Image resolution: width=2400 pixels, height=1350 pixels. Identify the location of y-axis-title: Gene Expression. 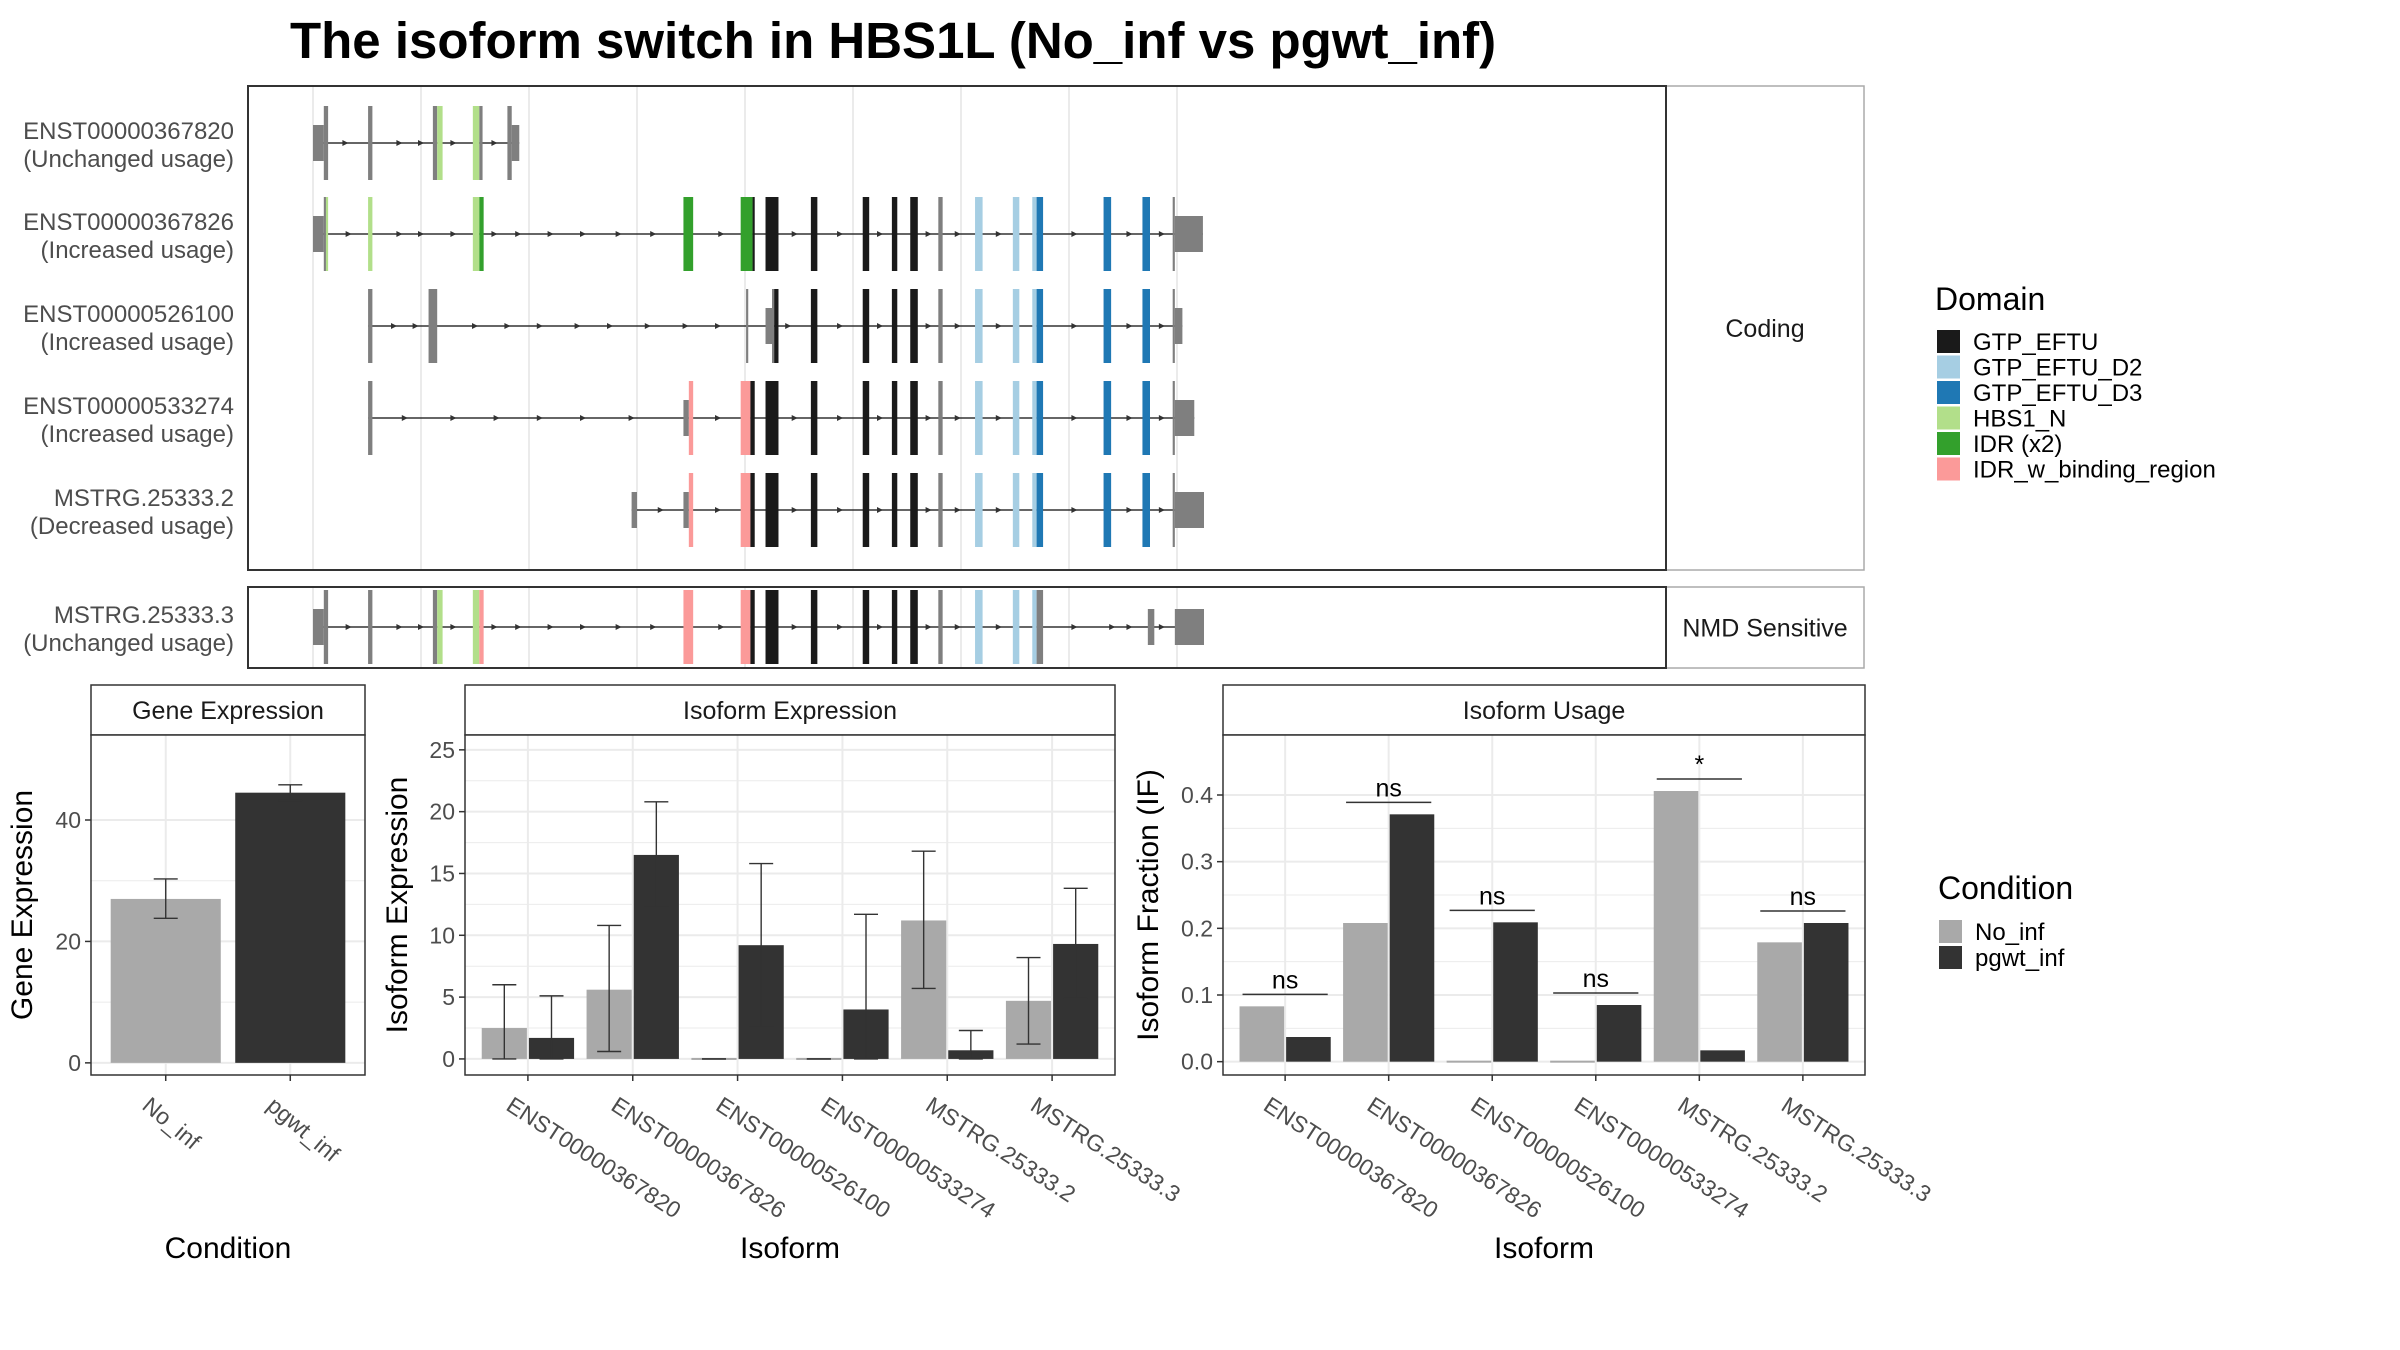
(22, 905).